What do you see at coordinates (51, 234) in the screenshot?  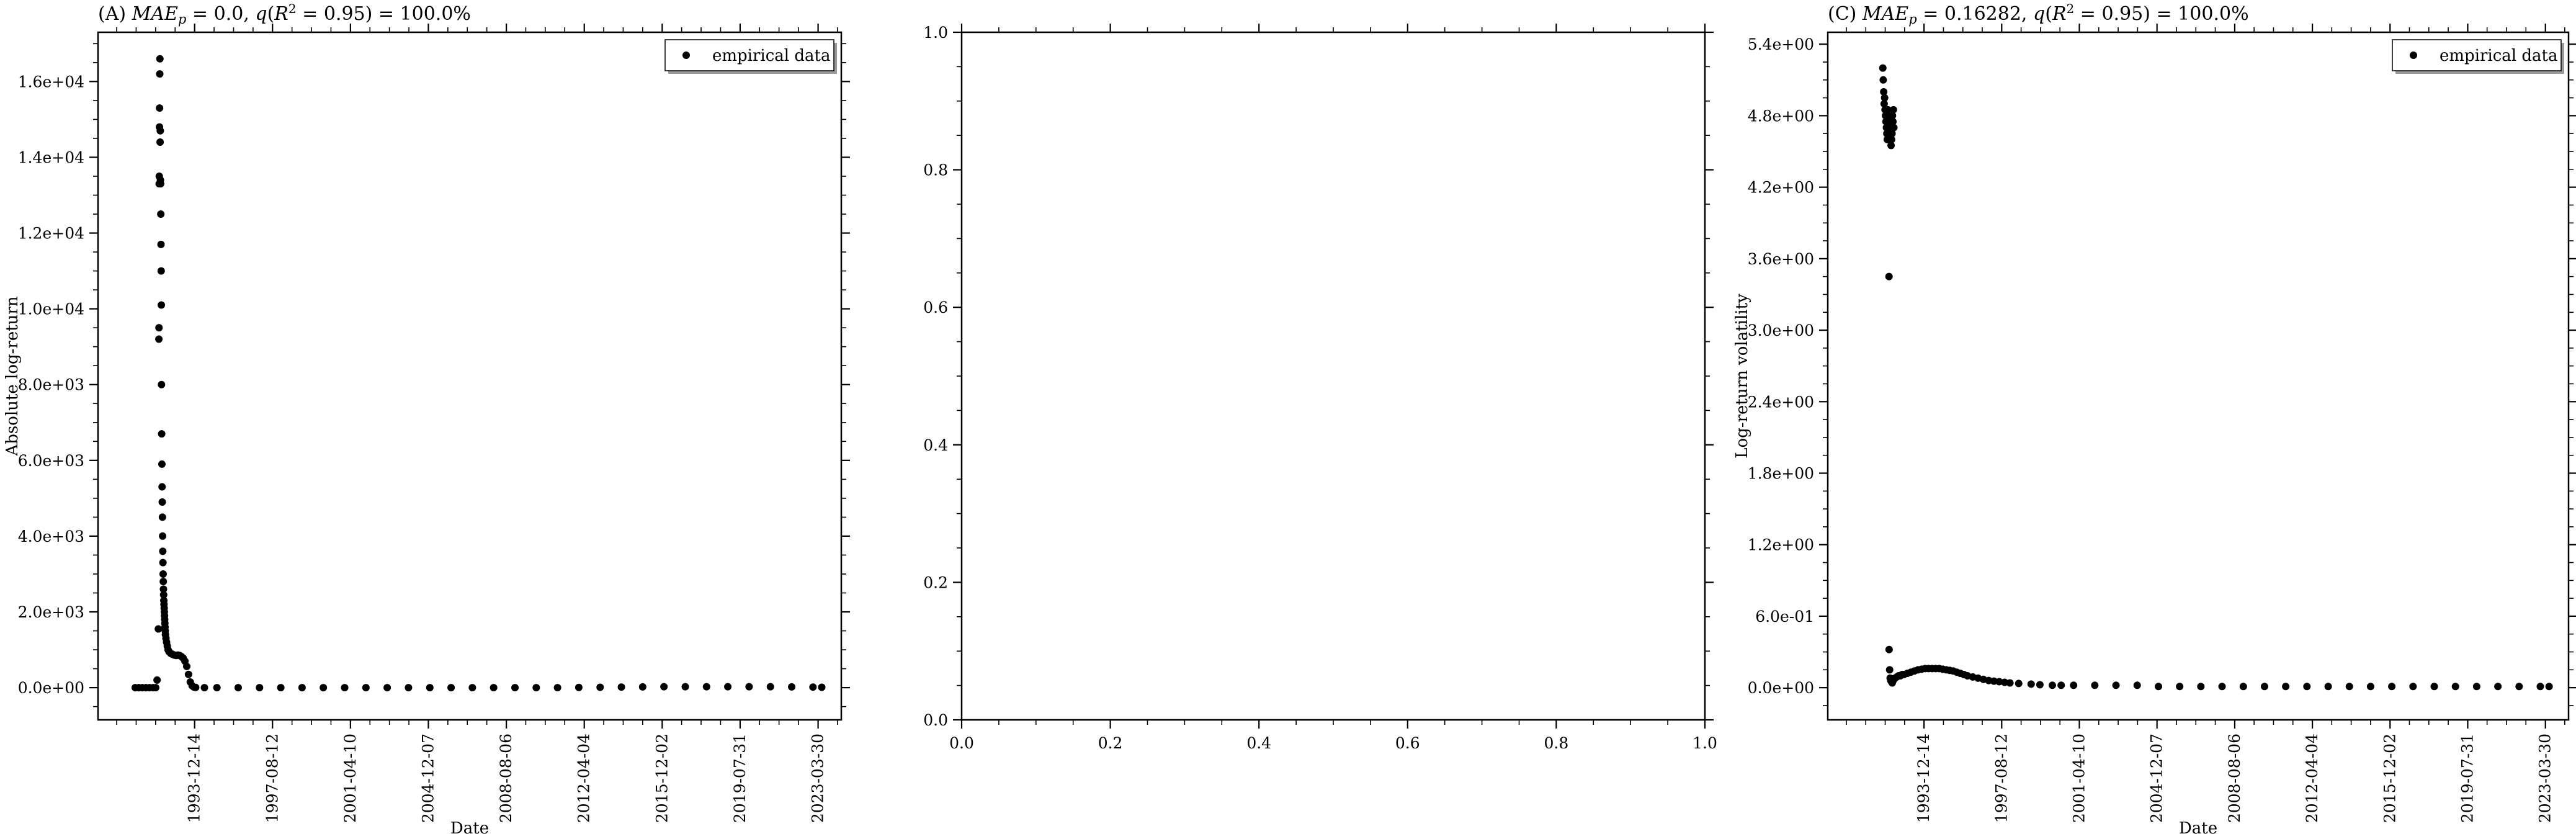 I see `y-tick-label: 1.2e+04` at bounding box center [51, 234].